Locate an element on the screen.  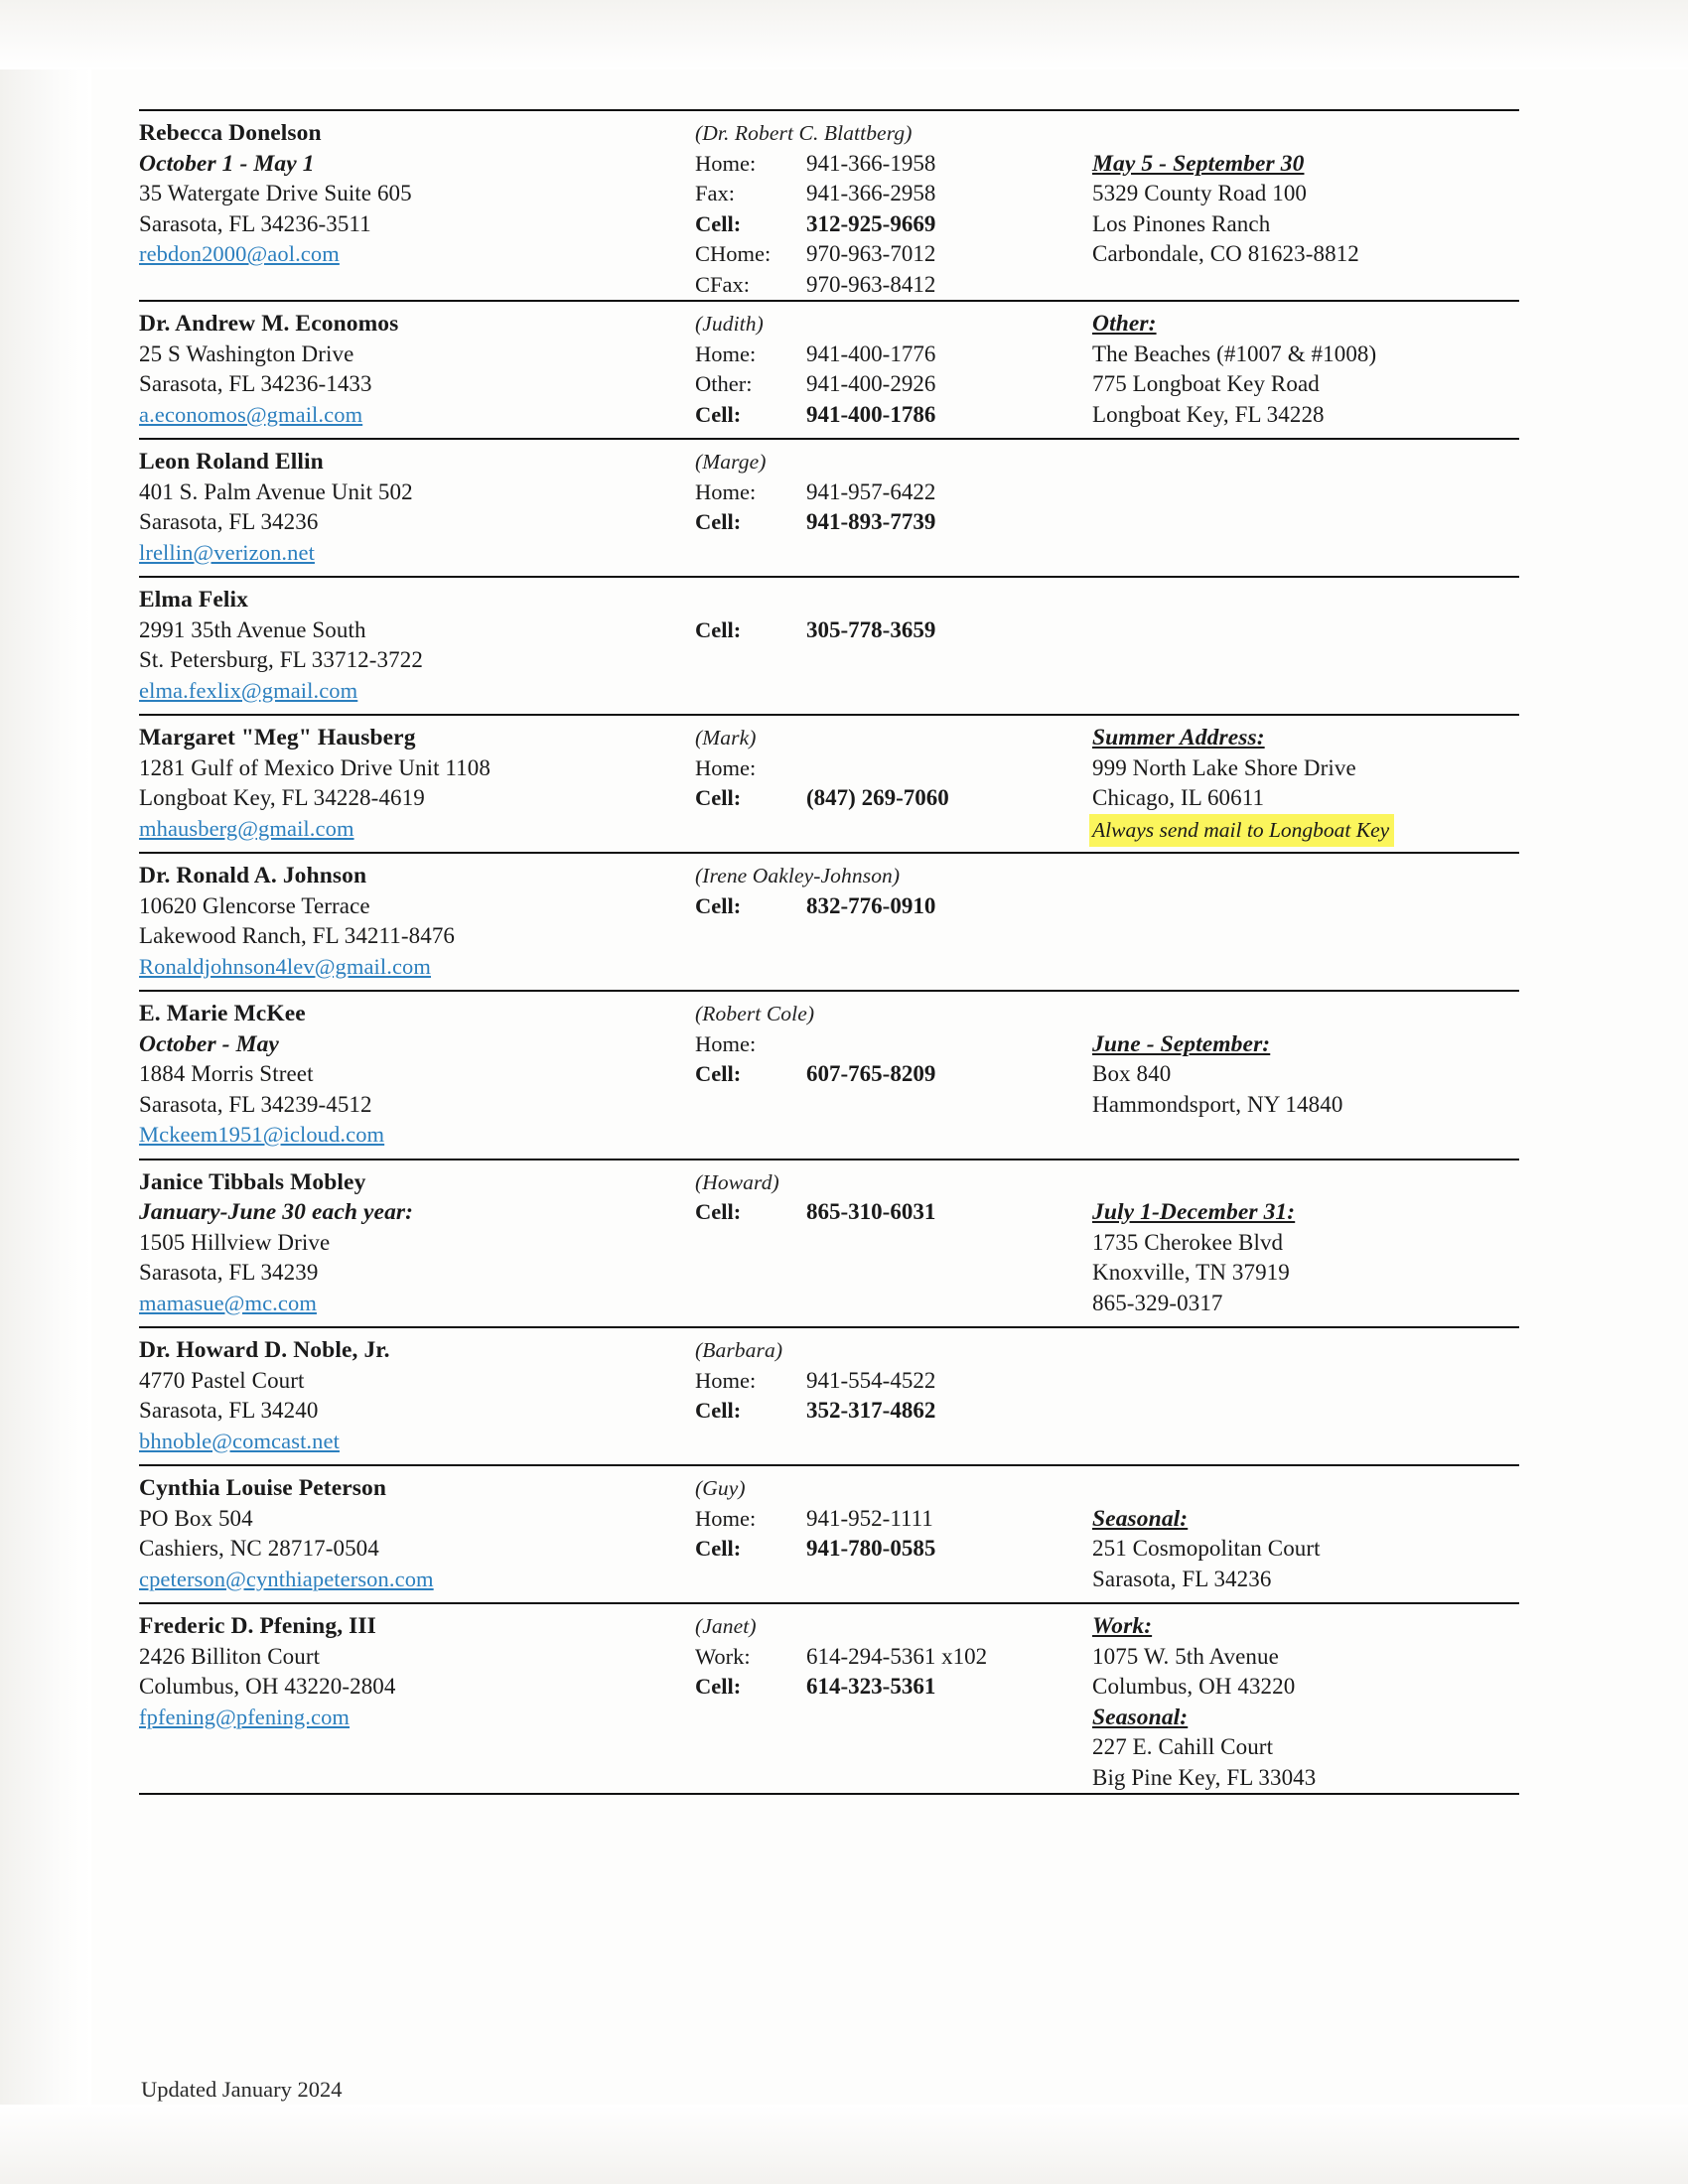
contact-phone-row: Cell: 941-400-1786 is located at coordinates (893, 415).